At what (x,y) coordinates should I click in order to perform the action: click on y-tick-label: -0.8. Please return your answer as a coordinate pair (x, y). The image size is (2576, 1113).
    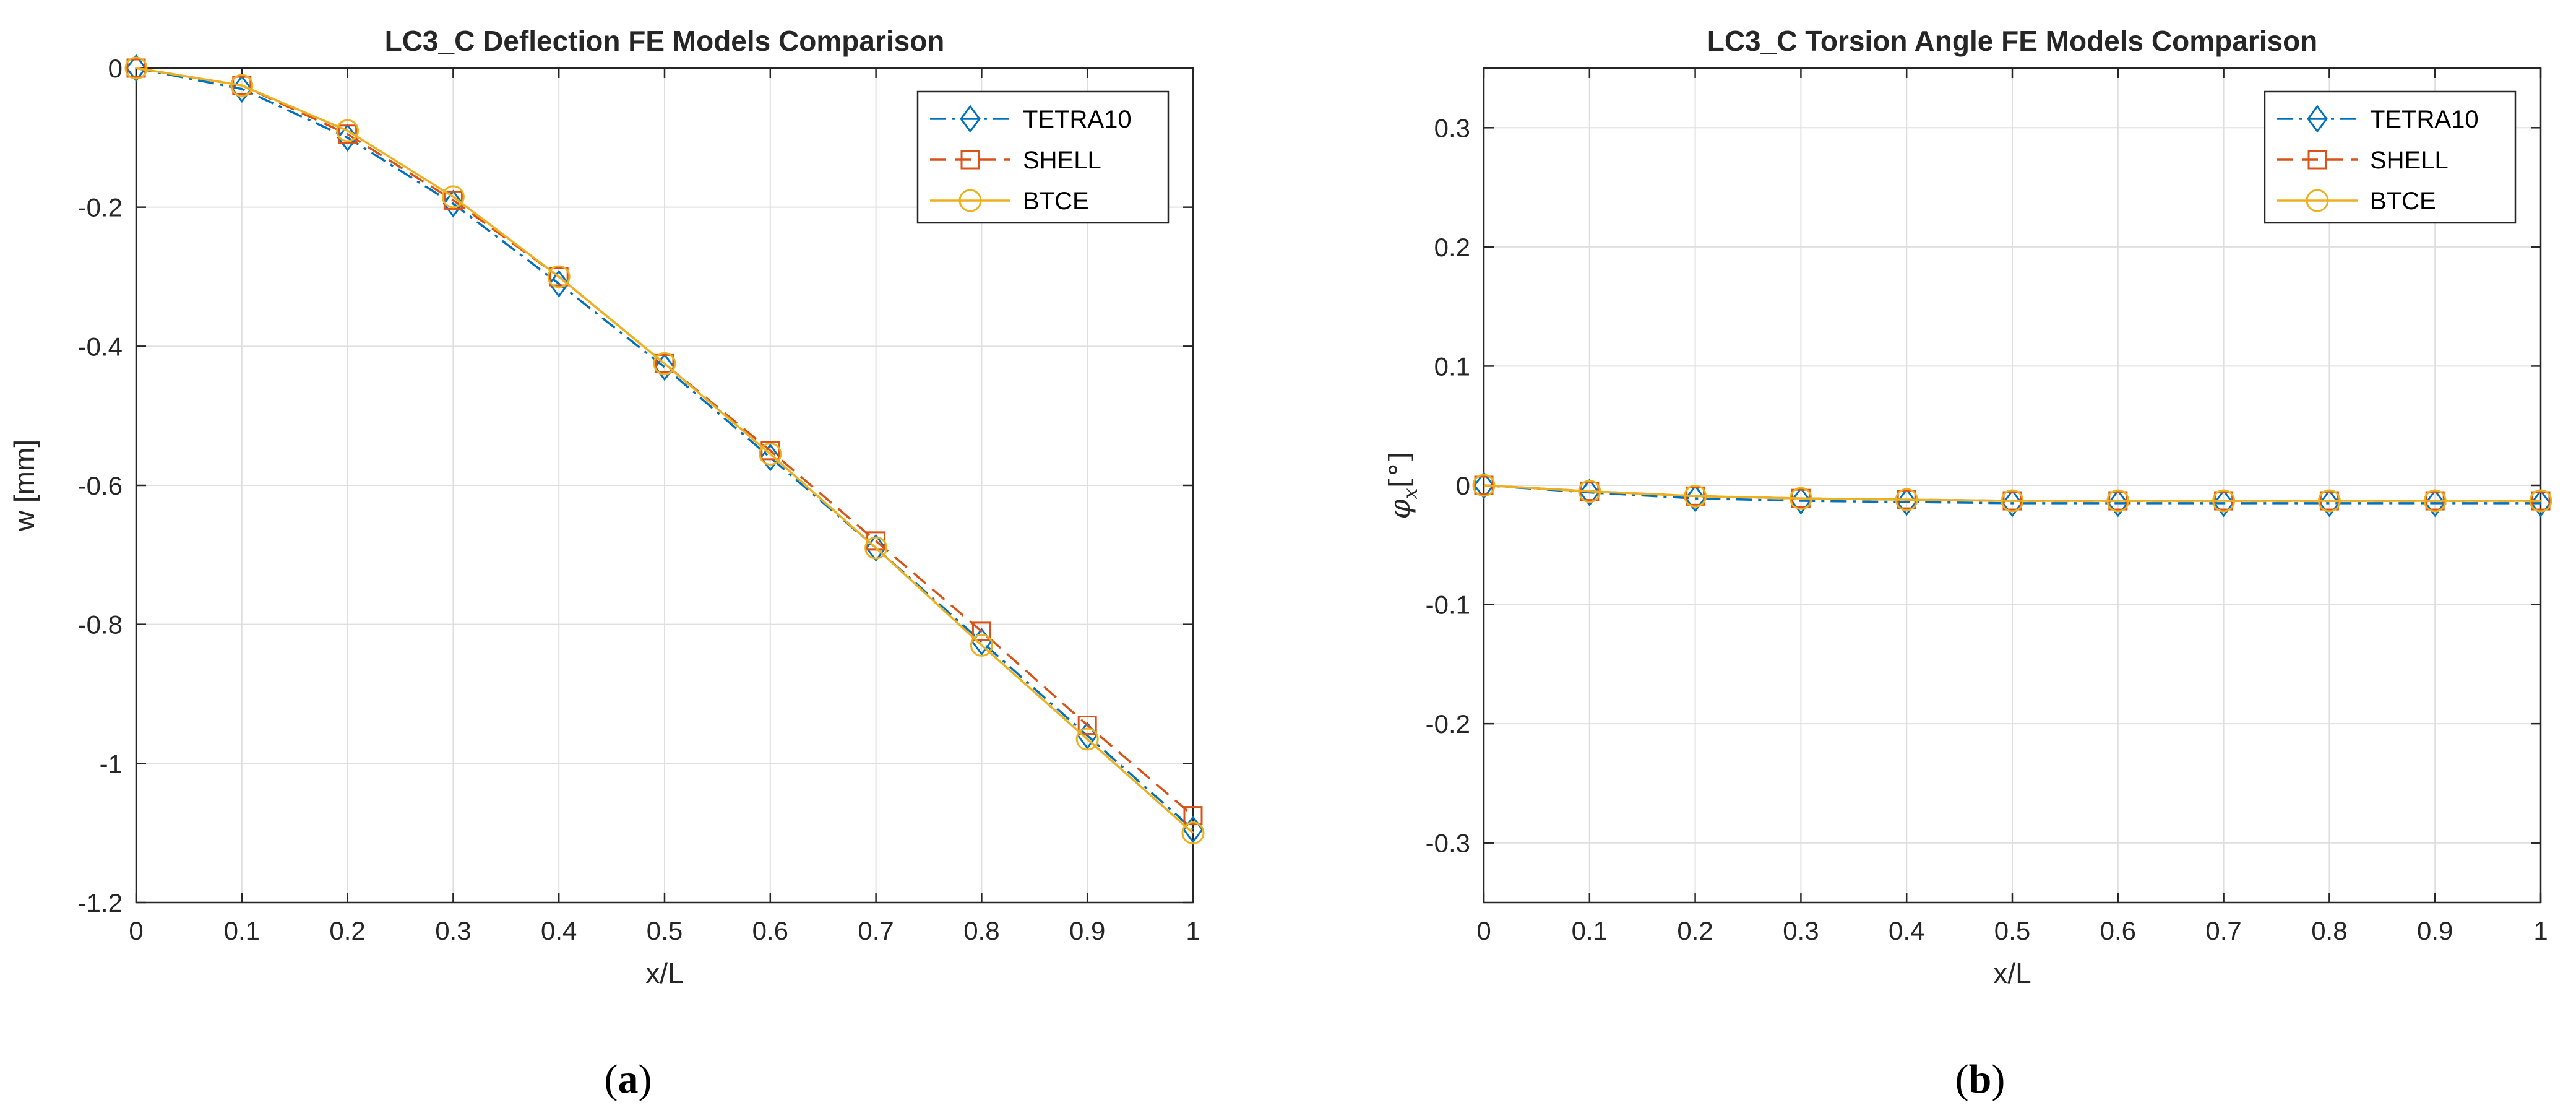
    Looking at the image, I should click on (100, 624).